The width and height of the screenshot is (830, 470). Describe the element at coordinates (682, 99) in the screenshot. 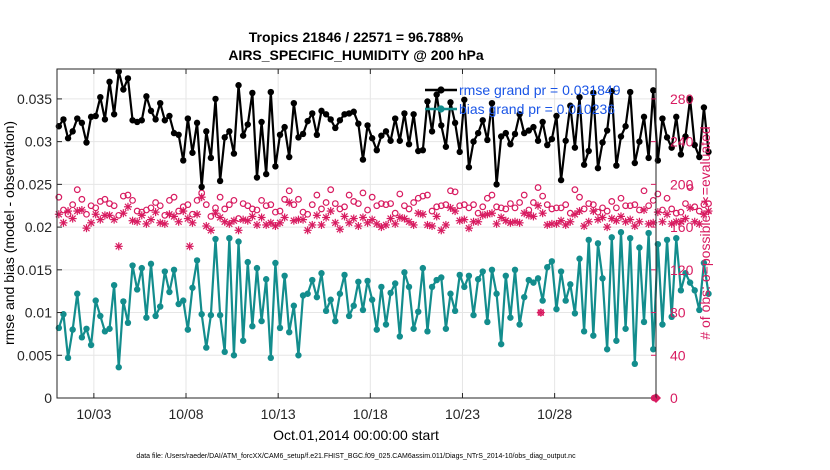

I see `y-tick-label-right: 280` at that location.